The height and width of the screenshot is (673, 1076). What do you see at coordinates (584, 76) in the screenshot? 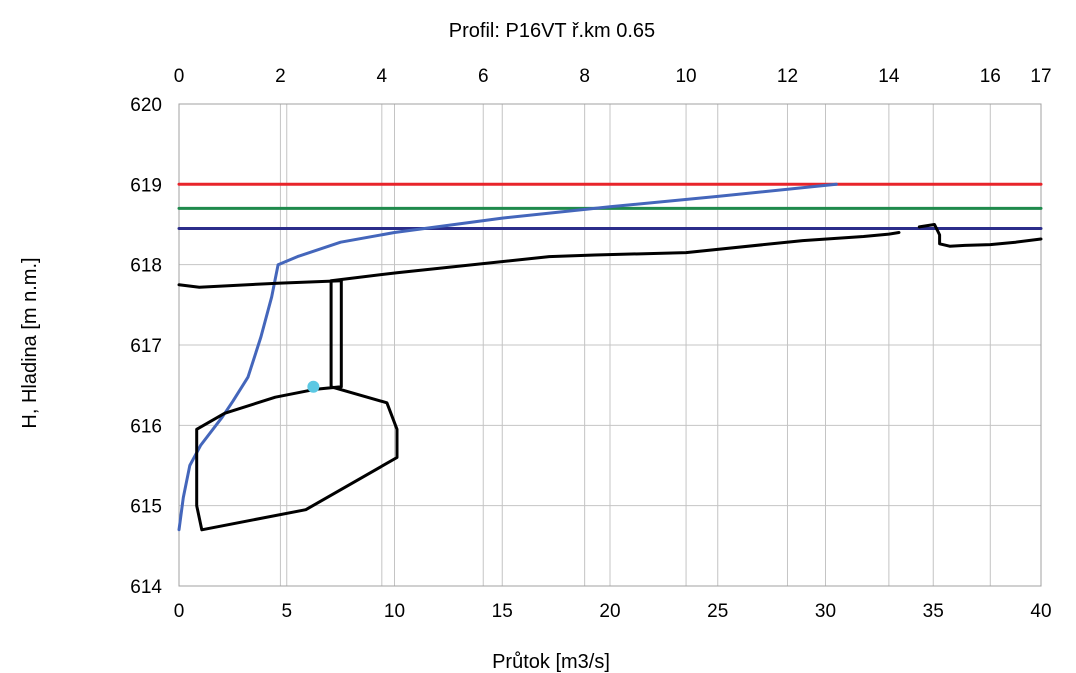
I see `x2-tick-label: 8` at bounding box center [584, 76].